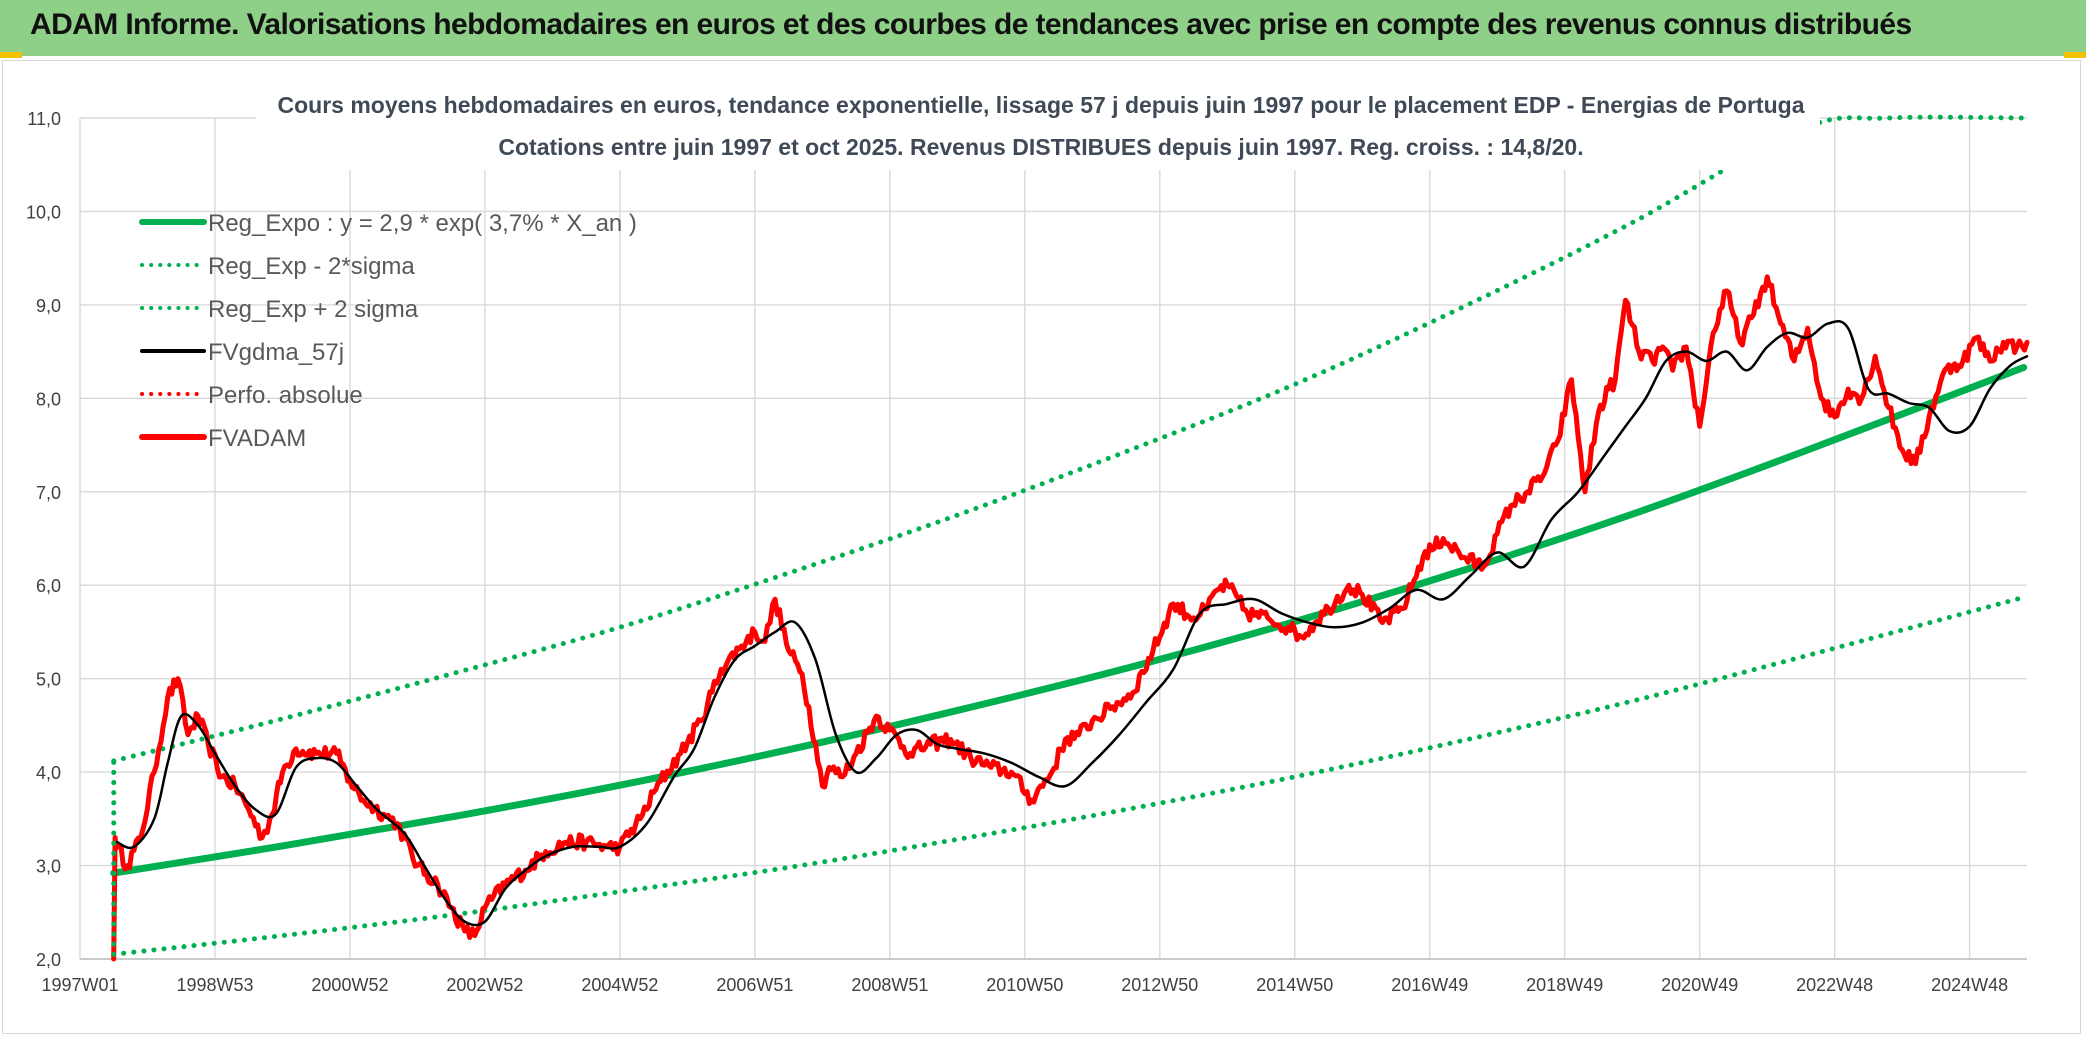 The image size is (2086, 1037). Describe the element at coordinates (214, 985) in the screenshot. I see `x-tick-label: 1998W53` at that location.